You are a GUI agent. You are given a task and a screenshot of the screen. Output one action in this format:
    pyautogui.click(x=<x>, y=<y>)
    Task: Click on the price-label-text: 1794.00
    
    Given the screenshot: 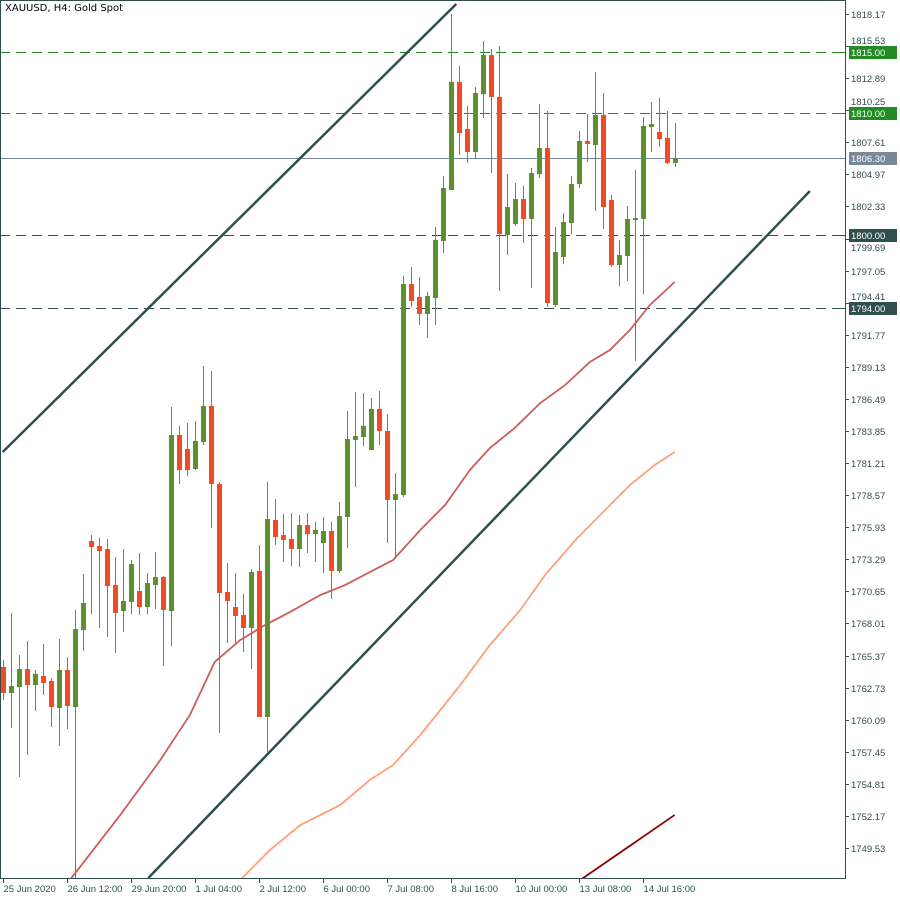 What is the action you would take?
    pyautogui.click(x=868, y=309)
    